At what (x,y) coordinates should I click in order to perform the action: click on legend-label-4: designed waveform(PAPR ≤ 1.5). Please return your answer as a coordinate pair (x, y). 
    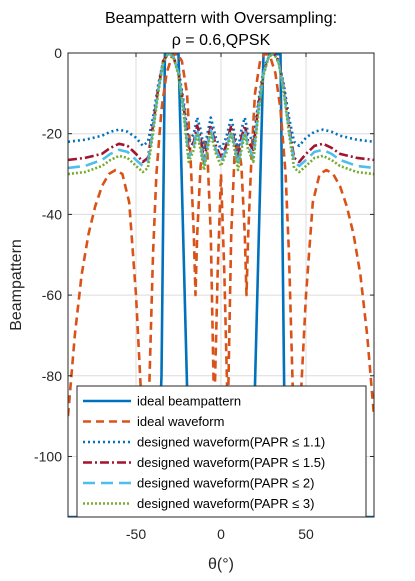
    Looking at the image, I should click on (231, 462).